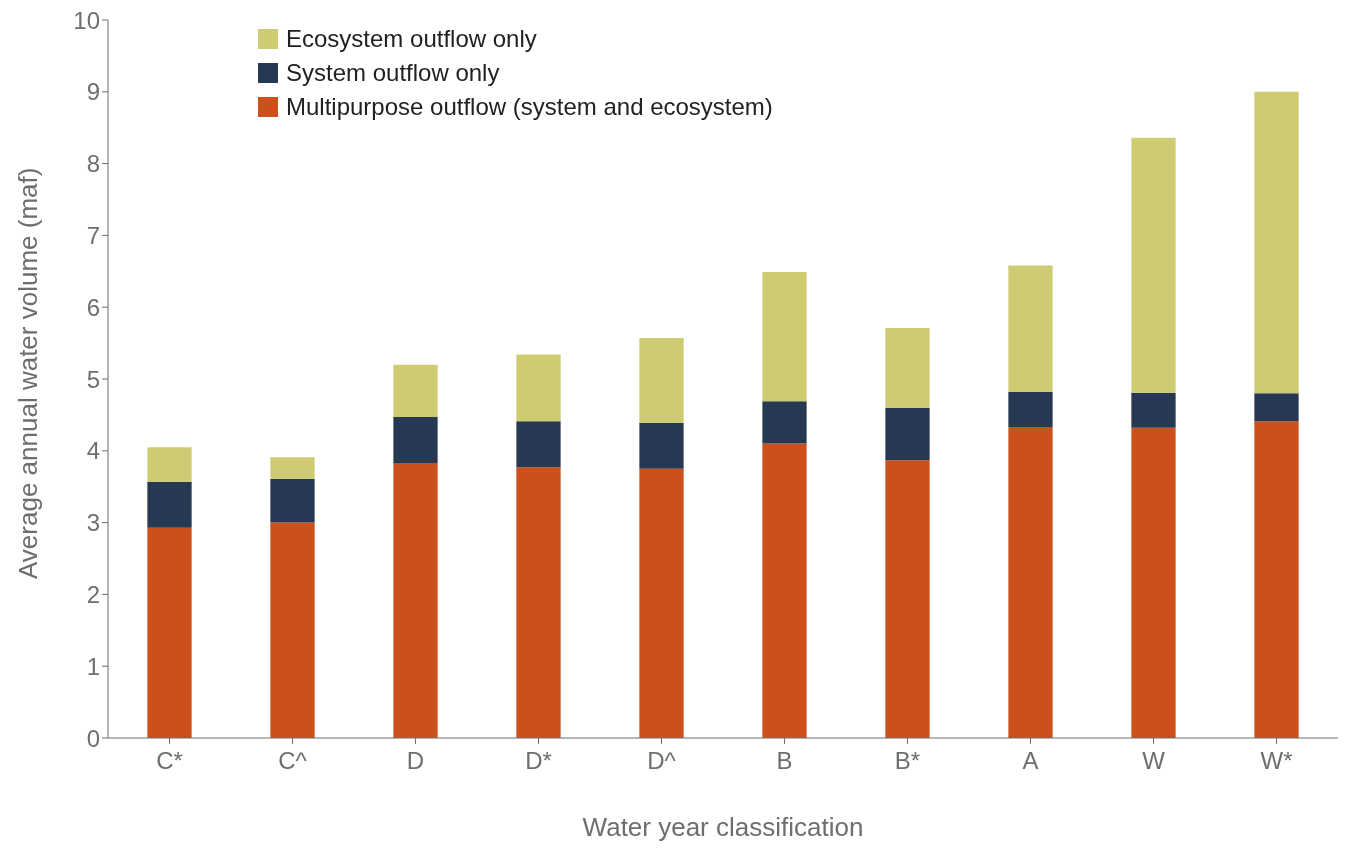 This screenshot has width=1353, height=852. What do you see at coordinates (93, 307) in the screenshot?
I see `y-tick-label: 6` at bounding box center [93, 307].